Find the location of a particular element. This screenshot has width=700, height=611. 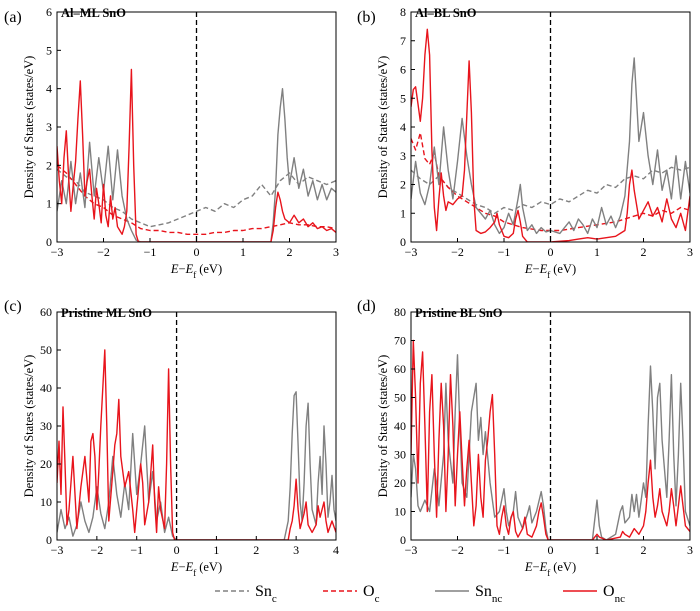

legend-label: Snnc is located at coordinates (488, 594).